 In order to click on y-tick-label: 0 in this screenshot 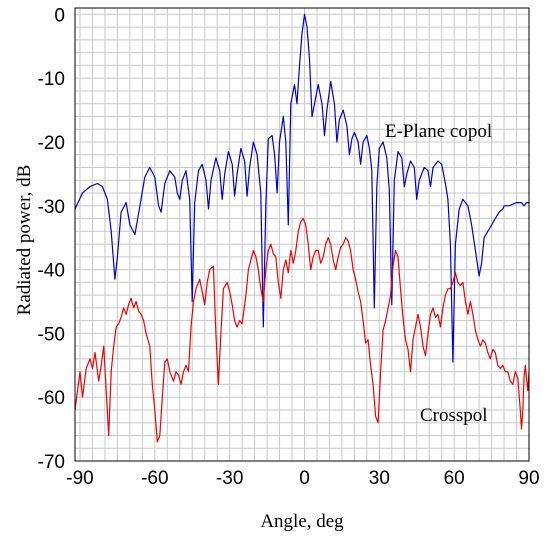, I will do `click(59, 15)`.